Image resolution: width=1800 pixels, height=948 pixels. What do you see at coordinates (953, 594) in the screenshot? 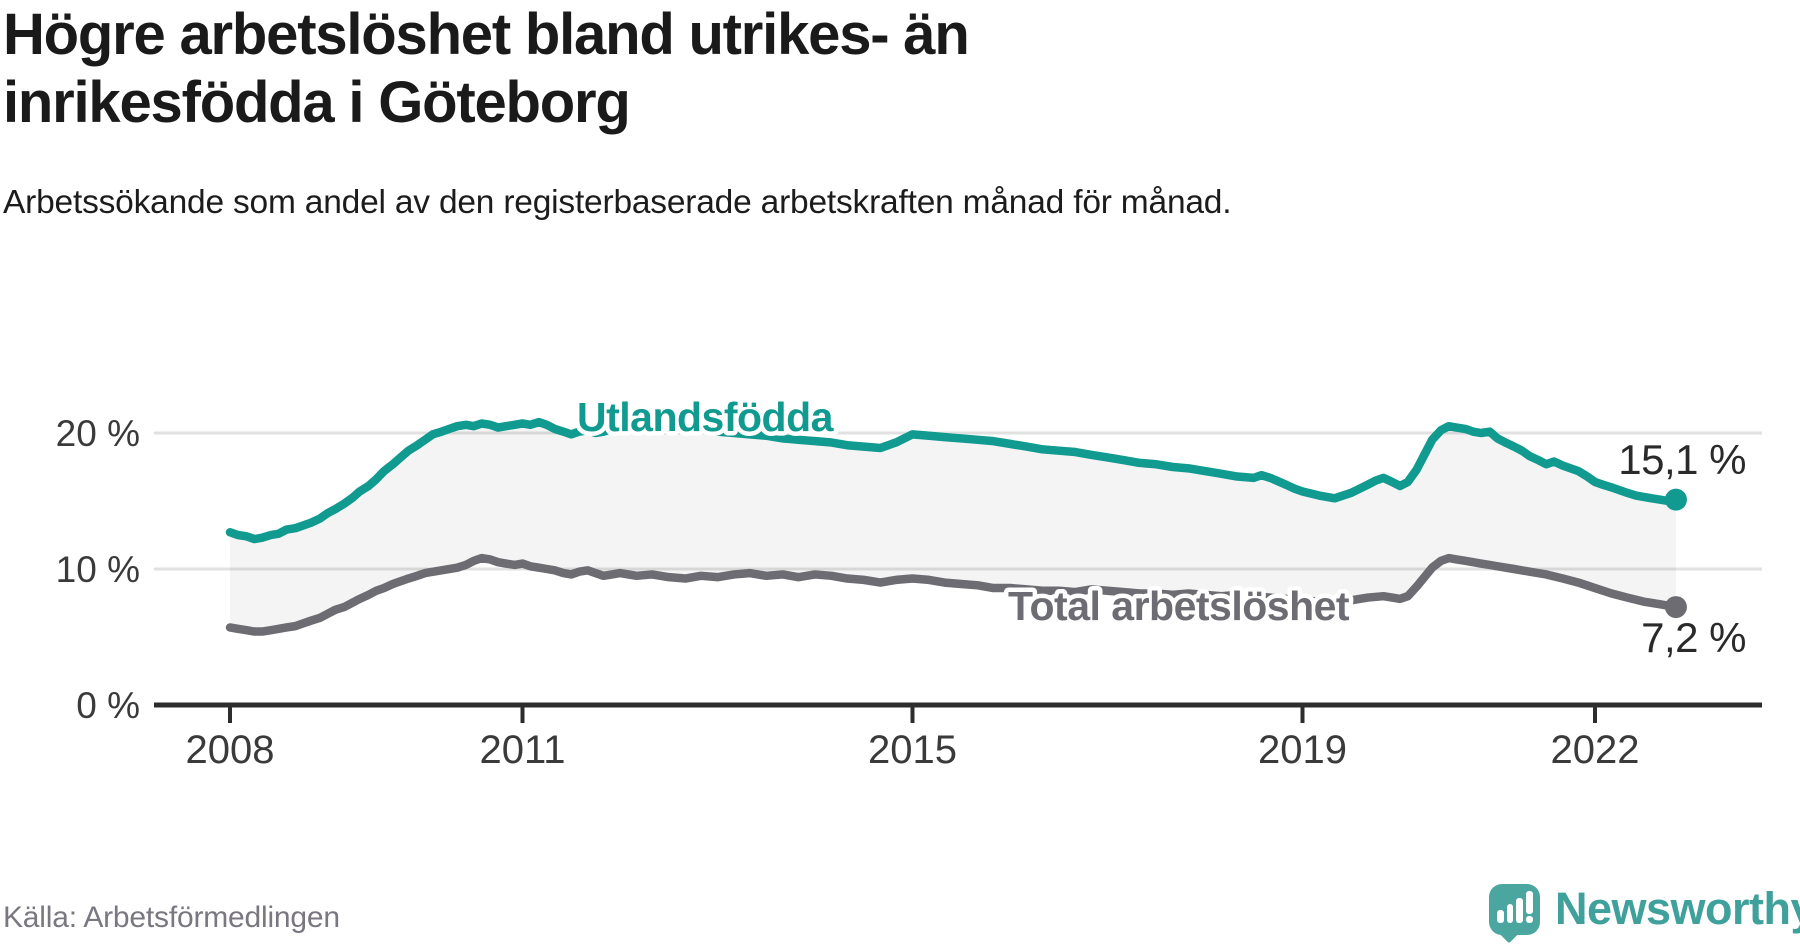
I see `total-line` at bounding box center [953, 594].